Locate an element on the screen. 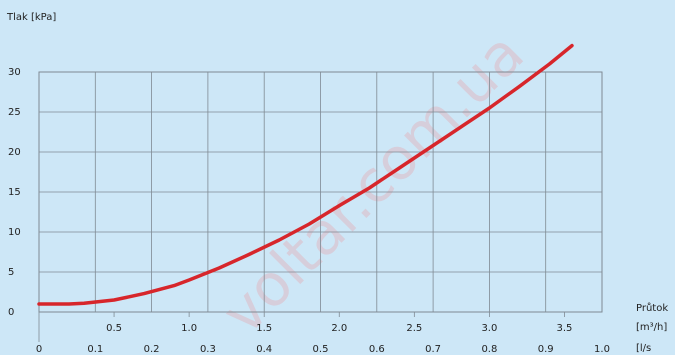  x-top-tick-label: 1.5 is located at coordinates (264, 328).